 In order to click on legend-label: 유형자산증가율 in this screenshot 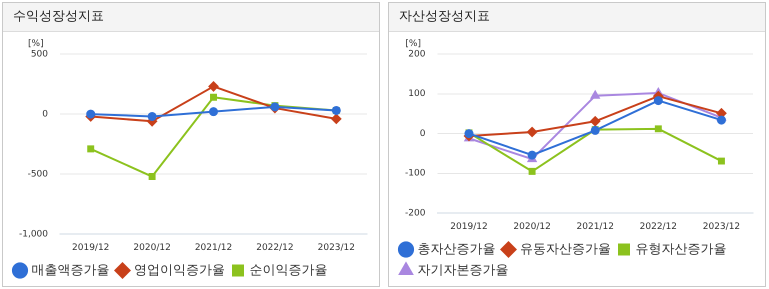, I will do `click(681, 249)`.